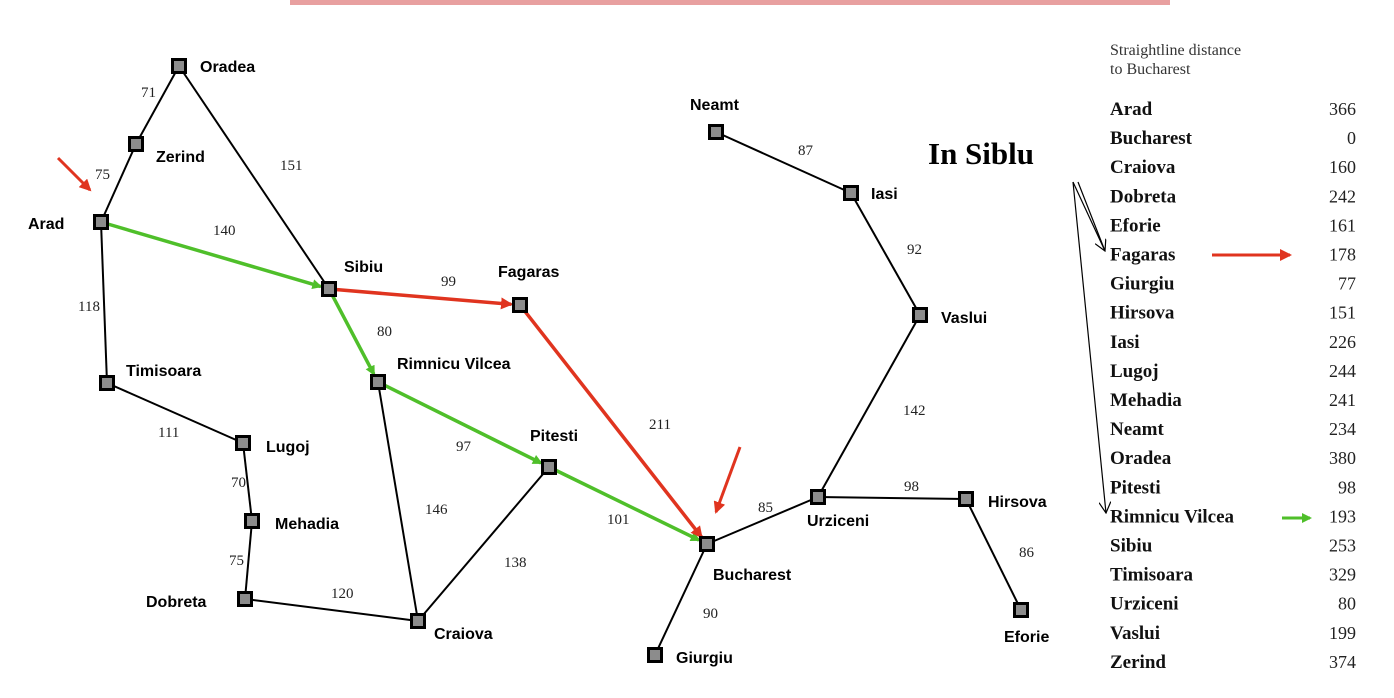 This screenshot has width=1394, height=698. I want to click on table-row: Hirsova 151, so click(1233, 313).